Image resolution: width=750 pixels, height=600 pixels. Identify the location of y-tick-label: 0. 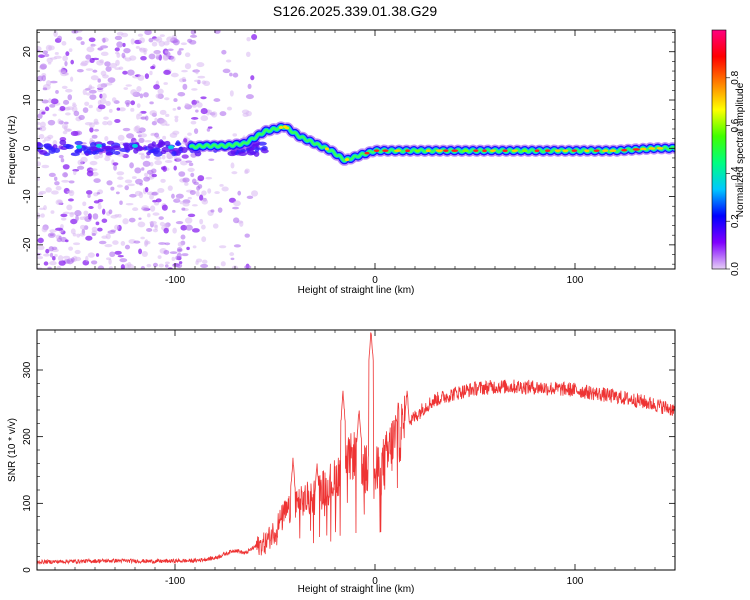
(27, 148).